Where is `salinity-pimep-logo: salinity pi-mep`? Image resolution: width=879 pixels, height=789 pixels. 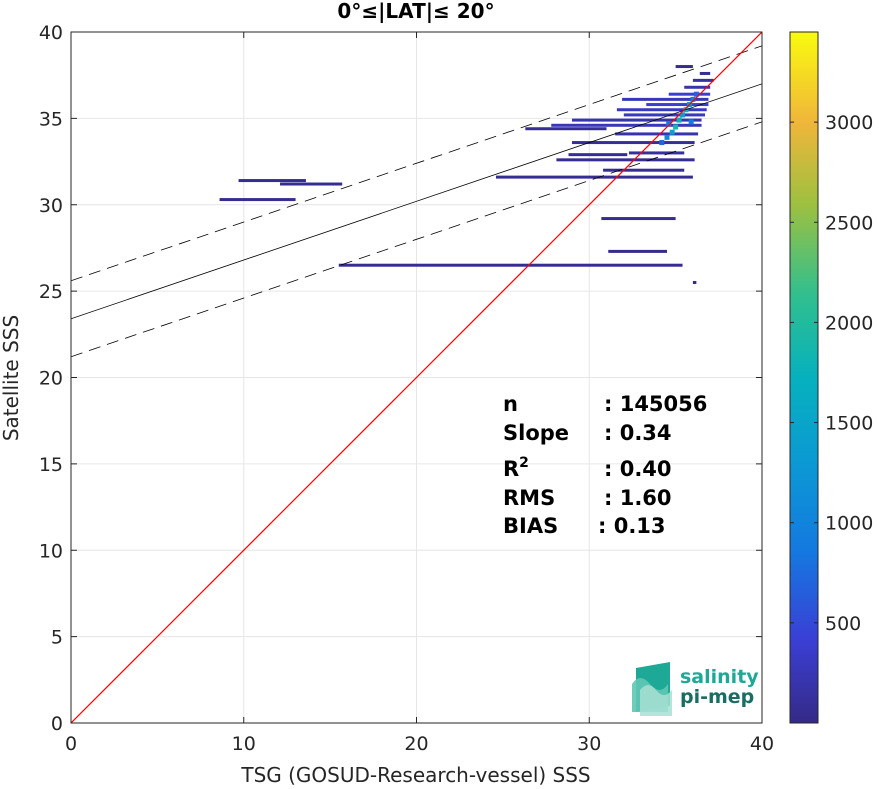 salinity-pimep-logo: salinity pi-mep is located at coordinates (695, 689).